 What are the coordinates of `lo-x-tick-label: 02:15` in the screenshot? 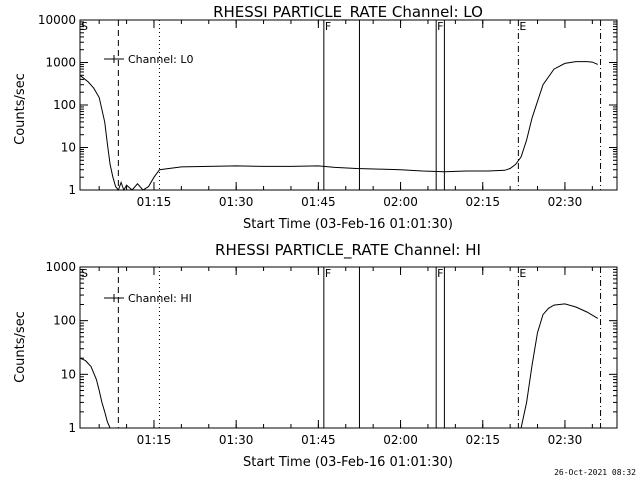 It's located at (482, 202).